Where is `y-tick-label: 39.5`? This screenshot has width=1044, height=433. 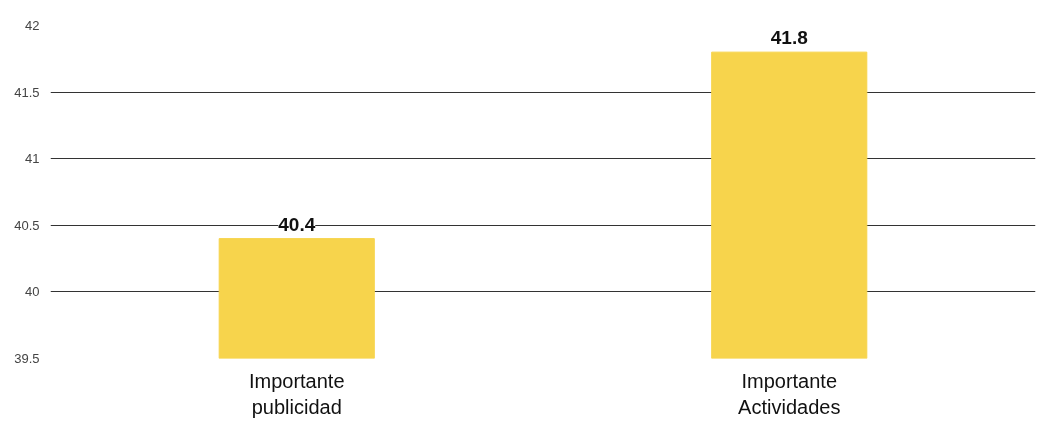 y-tick-label: 39.5 is located at coordinates (27, 358).